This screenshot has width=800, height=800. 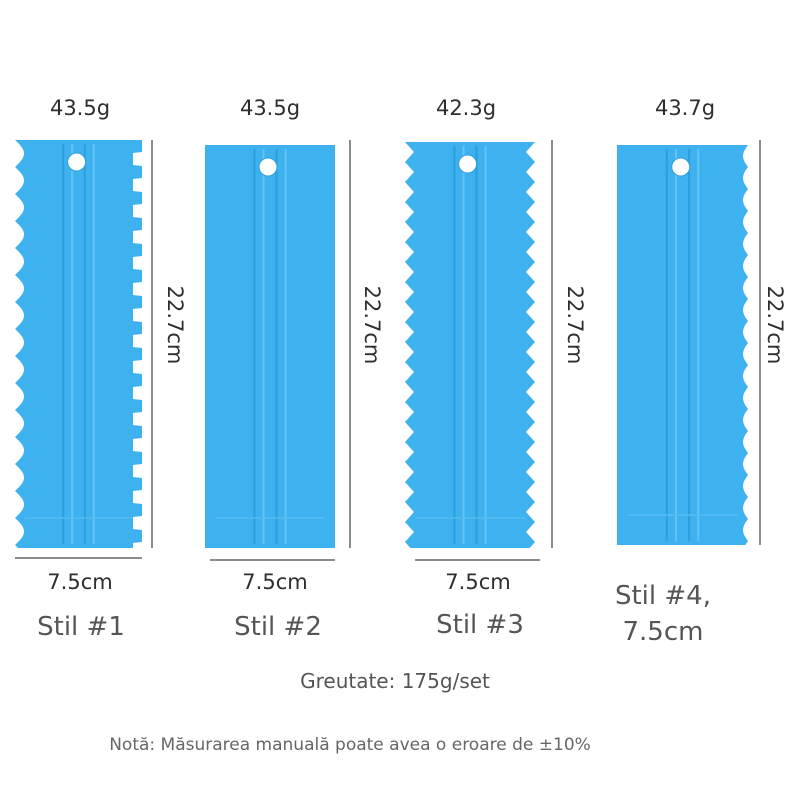 What do you see at coordinates (466, 108) in the screenshot?
I see `weight-label: 42.3g` at bounding box center [466, 108].